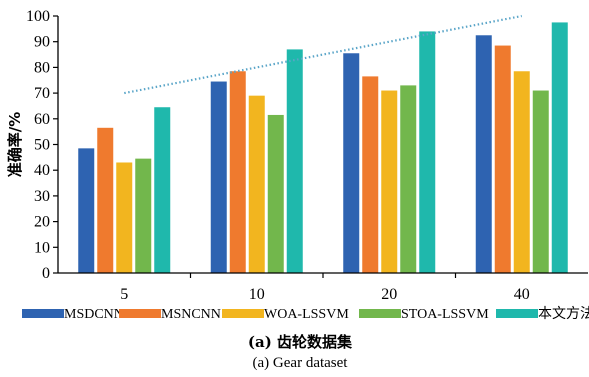 This screenshot has height=377, width=589. What do you see at coordinates (42, 196) in the screenshot?
I see `y-tick-label: 30` at bounding box center [42, 196].